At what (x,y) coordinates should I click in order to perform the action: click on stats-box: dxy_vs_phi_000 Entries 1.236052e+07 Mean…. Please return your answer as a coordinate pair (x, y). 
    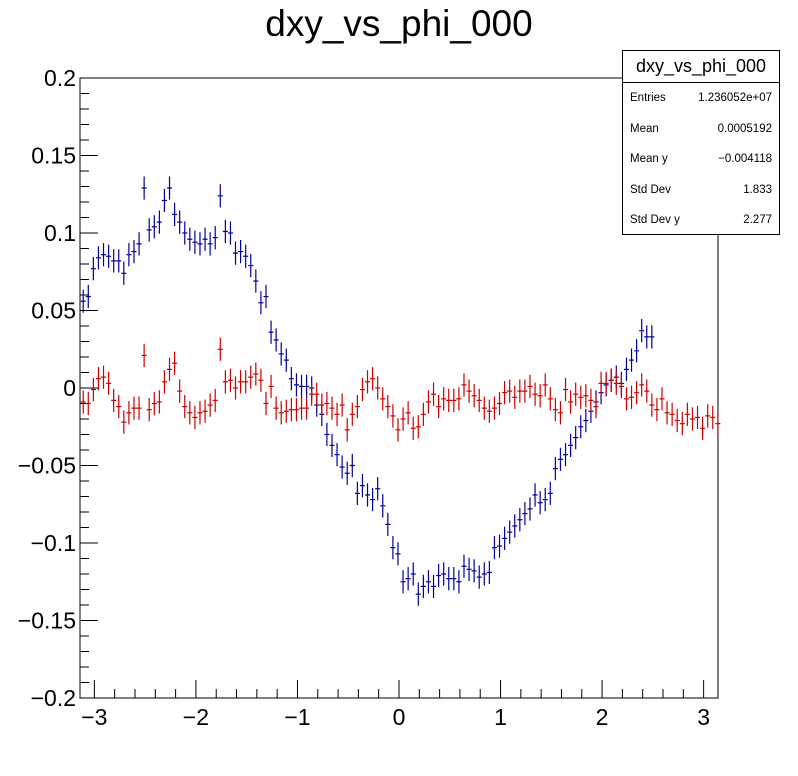
    Looking at the image, I should click on (701, 142).